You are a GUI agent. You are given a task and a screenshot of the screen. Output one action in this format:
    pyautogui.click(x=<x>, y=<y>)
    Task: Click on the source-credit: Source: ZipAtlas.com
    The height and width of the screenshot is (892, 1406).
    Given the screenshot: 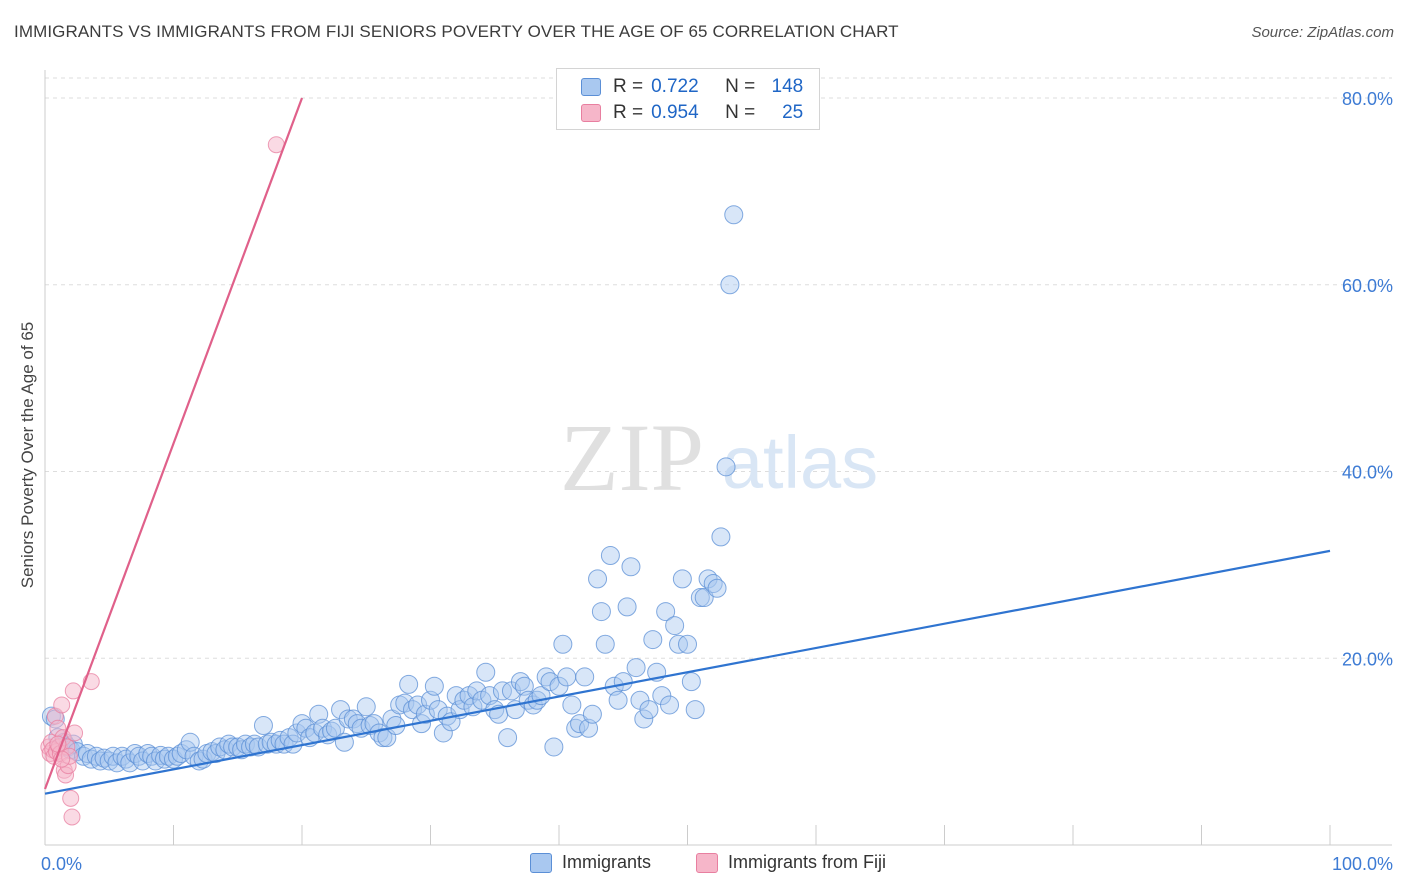 What is the action you would take?
    pyautogui.click(x=1322, y=32)
    